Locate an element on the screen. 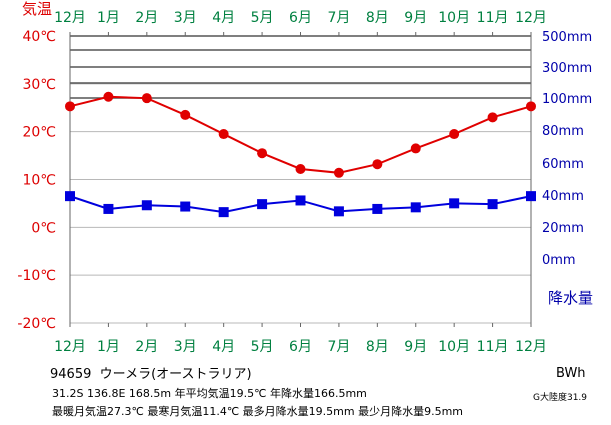 The width and height of the screenshot is (611, 425). left-tick-label: 40℃ is located at coordinates (39, 37).